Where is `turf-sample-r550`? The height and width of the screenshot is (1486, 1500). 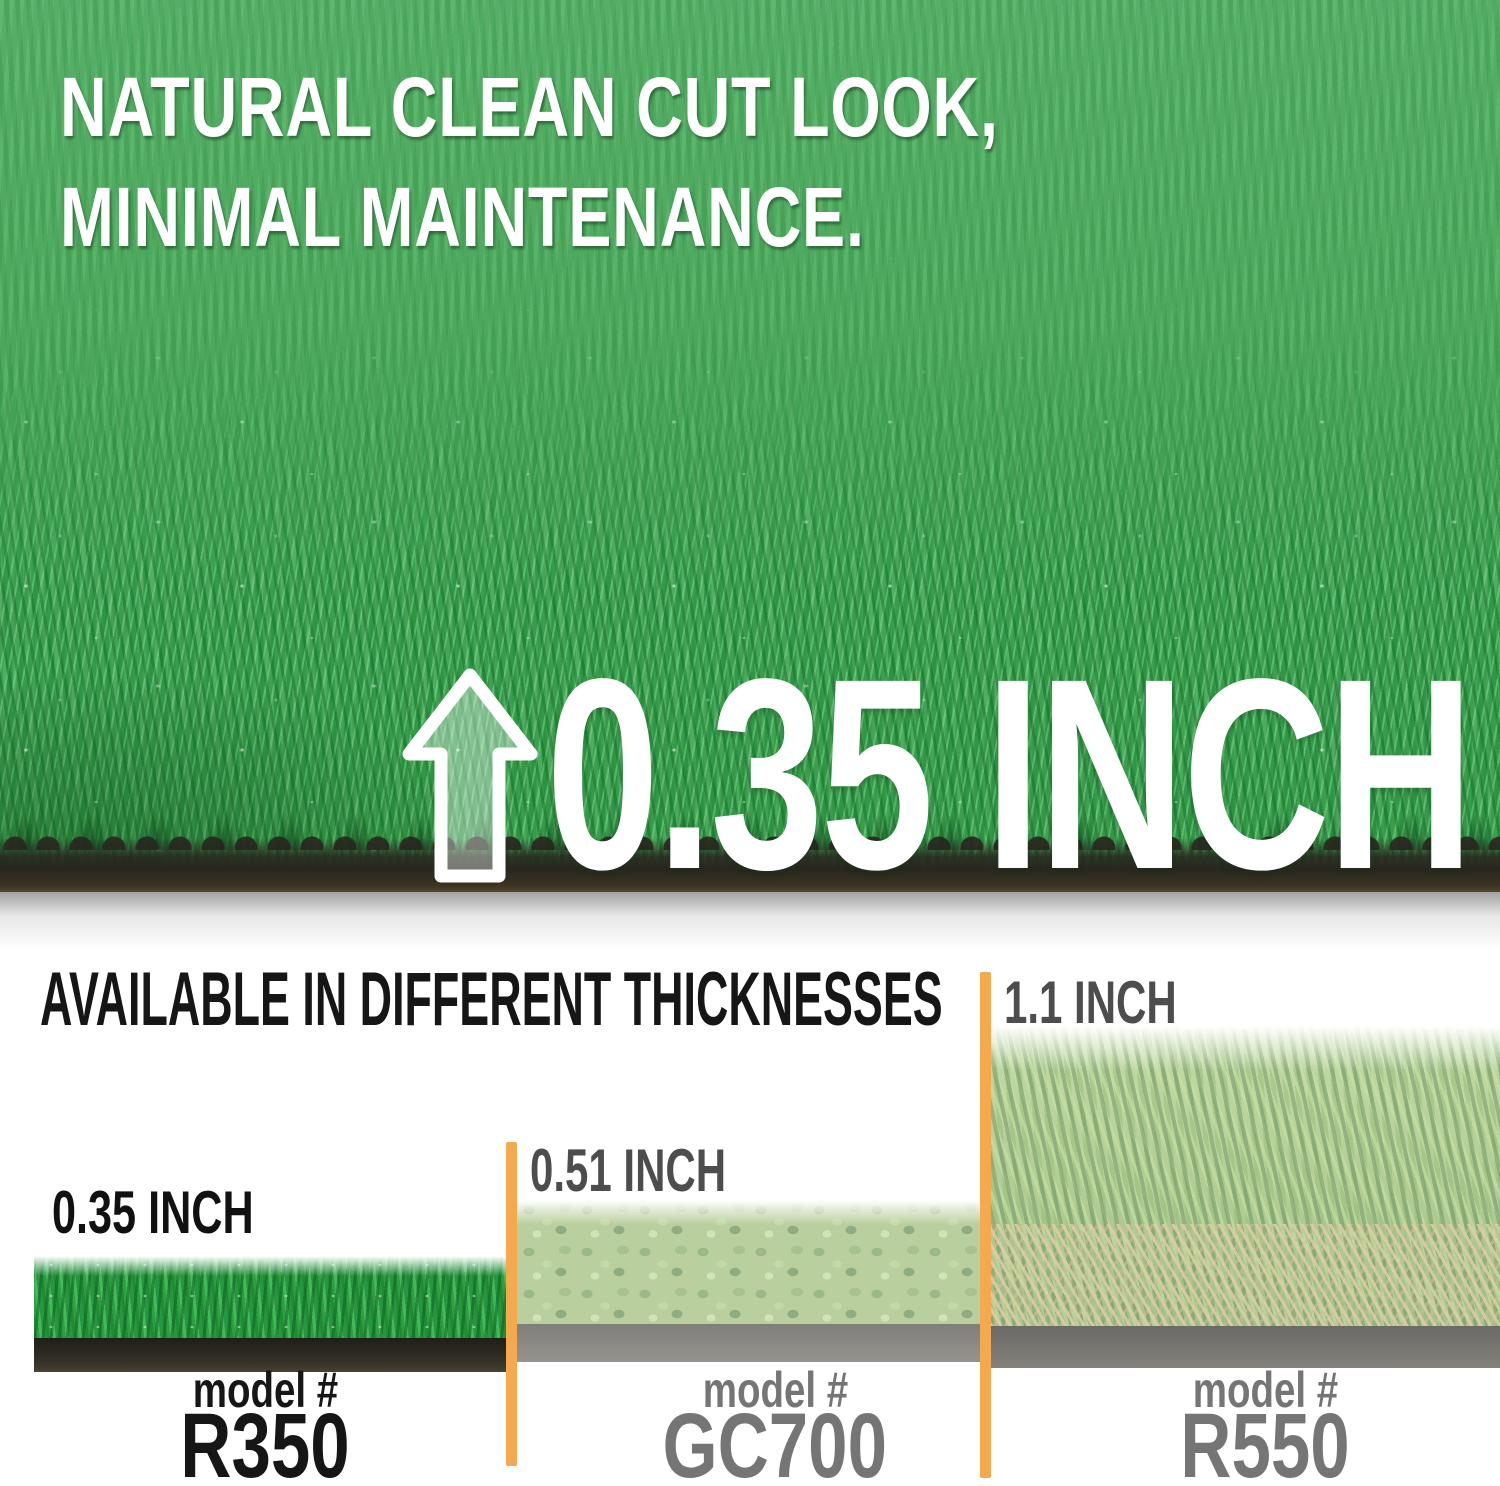
turf-sample-r550 is located at coordinates (1245, 1197).